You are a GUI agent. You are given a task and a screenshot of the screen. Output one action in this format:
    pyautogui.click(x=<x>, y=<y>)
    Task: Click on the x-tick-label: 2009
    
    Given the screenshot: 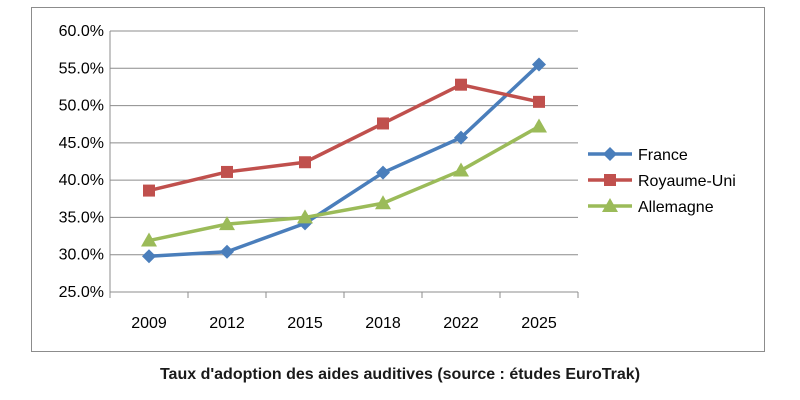 What is the action you would take?
    pyautogui.click(x=149, y=323)
    